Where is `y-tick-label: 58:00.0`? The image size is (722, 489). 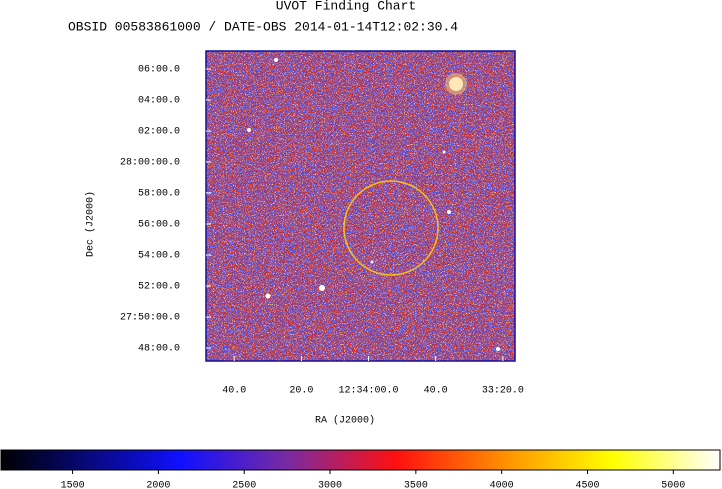
y-tick-label: 58:00.0 is located at coordinates (159, 194).